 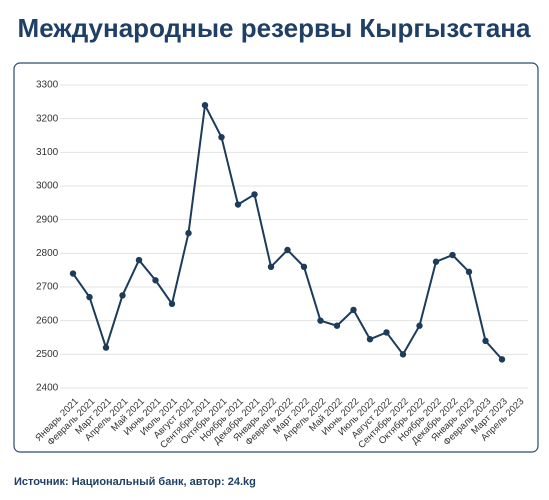 What do you see at coordinates (47, 354) in the screenshot?
I see `y-tick-label: 2500` at bounding box center [47, 354].